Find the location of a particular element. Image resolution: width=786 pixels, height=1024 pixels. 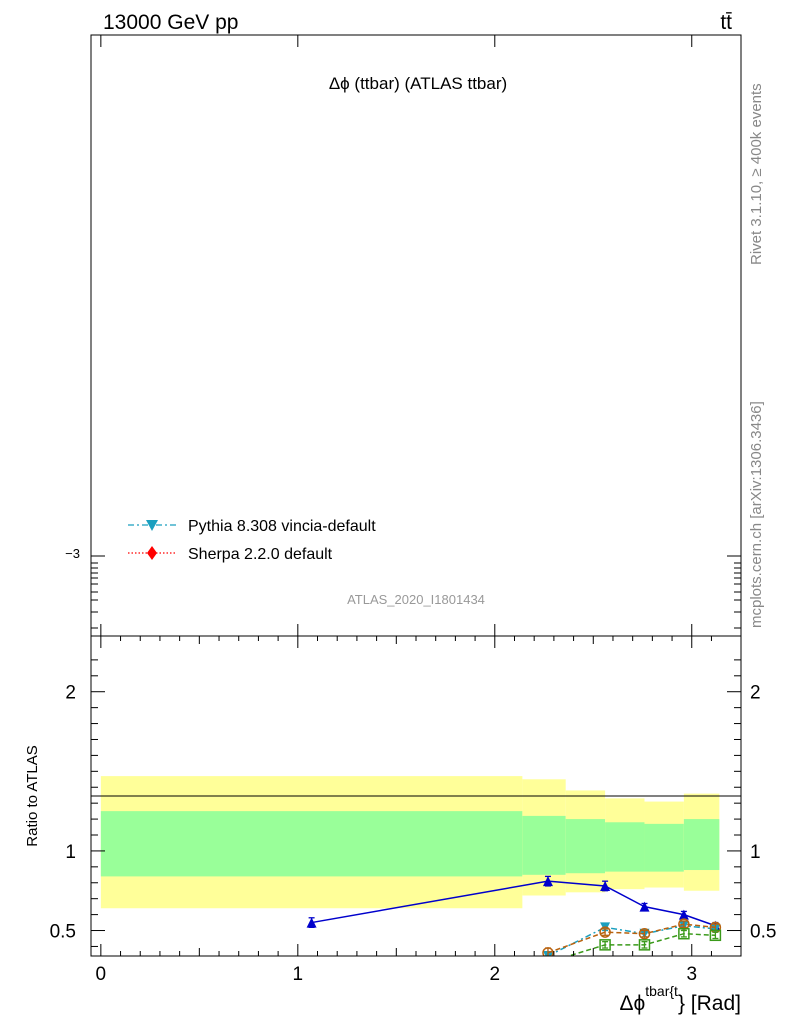

legend-entry-sherpa: Sherpa 2.2.0 default is located at coordinates (230, 554).